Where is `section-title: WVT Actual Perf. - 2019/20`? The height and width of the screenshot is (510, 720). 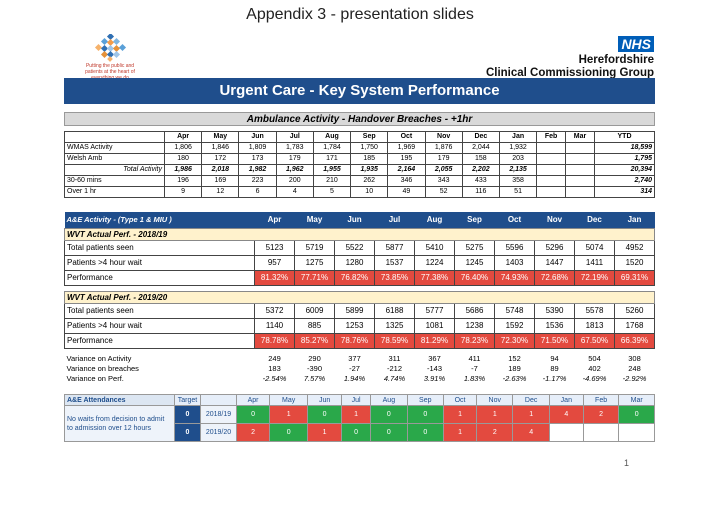
section-title: WVT Actual Perf. - 2019/20 is located at coordinates (359, 297).